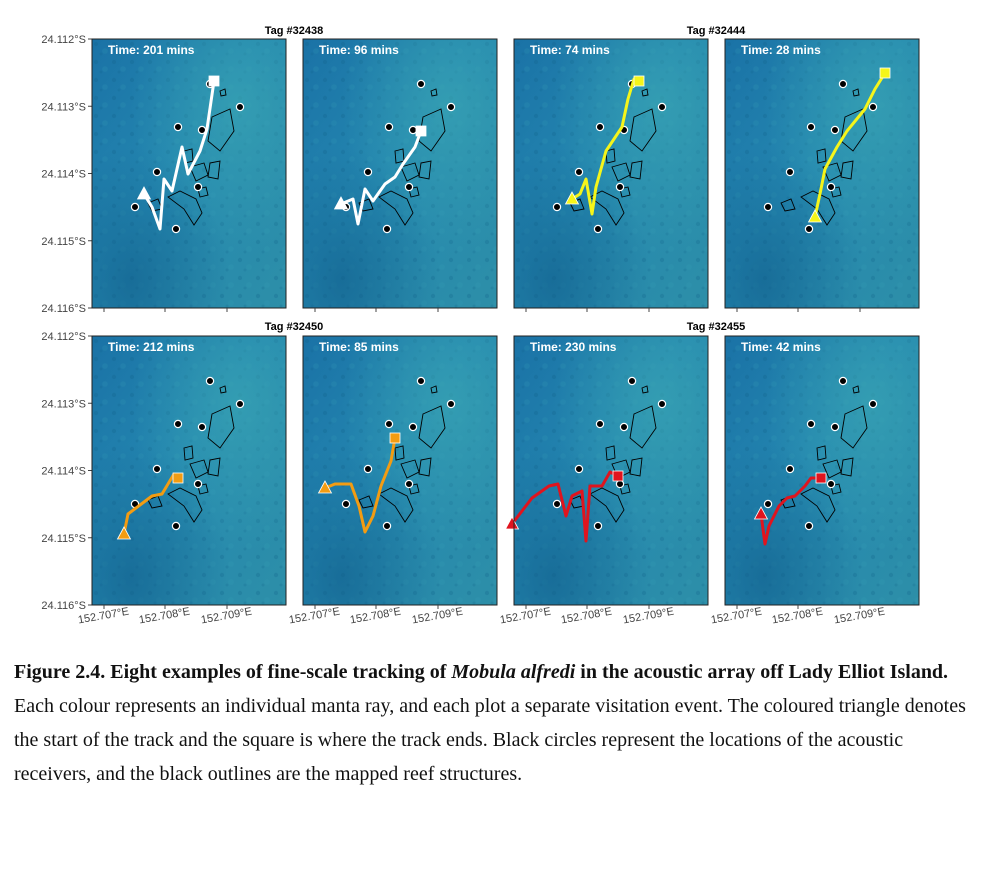  What do you see at coordinates (859, 616) in the screenshot?
I see `x-tick-label: 152.709°E` at bounding box center [859, 616].